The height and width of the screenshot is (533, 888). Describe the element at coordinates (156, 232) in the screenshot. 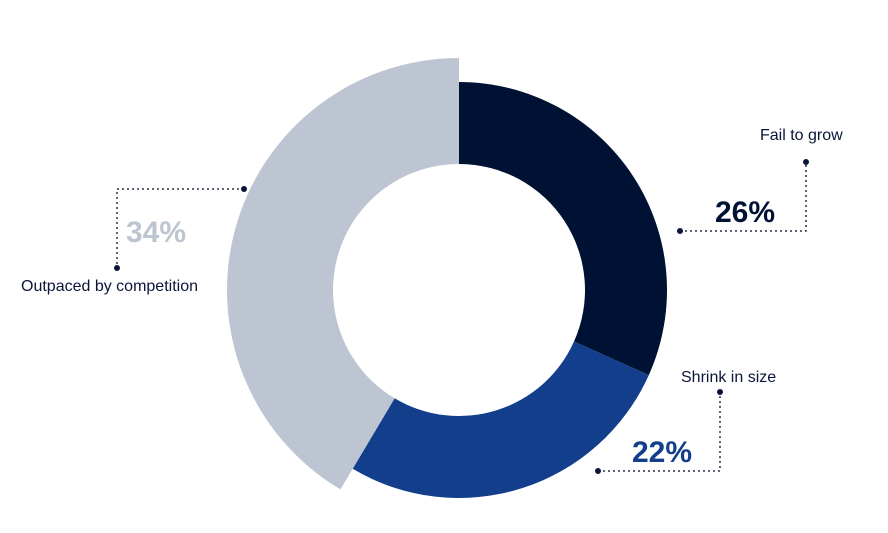

I see `slice-value-outpaced-by-competition: 34%` at that location.